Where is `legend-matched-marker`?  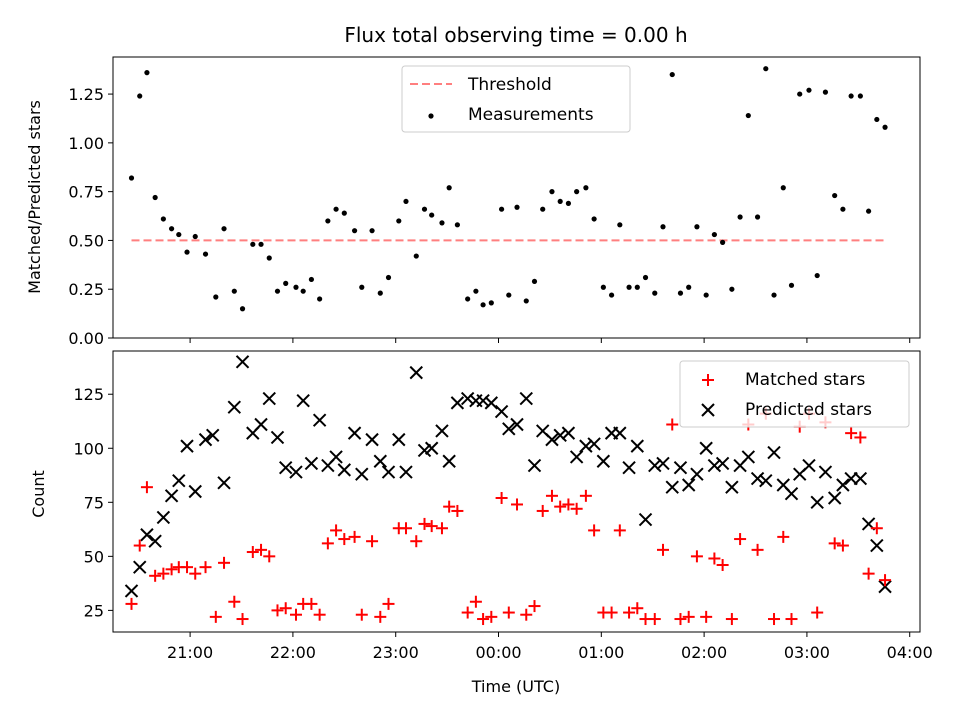 legend-matched-marker is located at coordinates (708, 380).